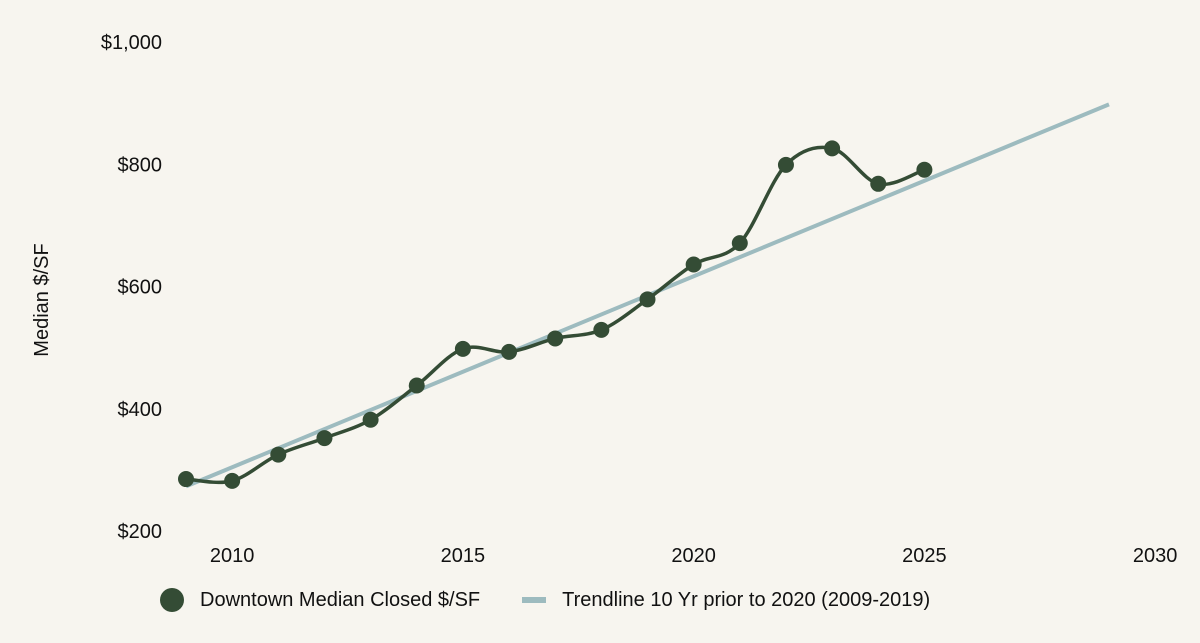 The height and width of the screenshot is (643, 1200). I want to click on legend-trendline-marker, so click(534, 600).